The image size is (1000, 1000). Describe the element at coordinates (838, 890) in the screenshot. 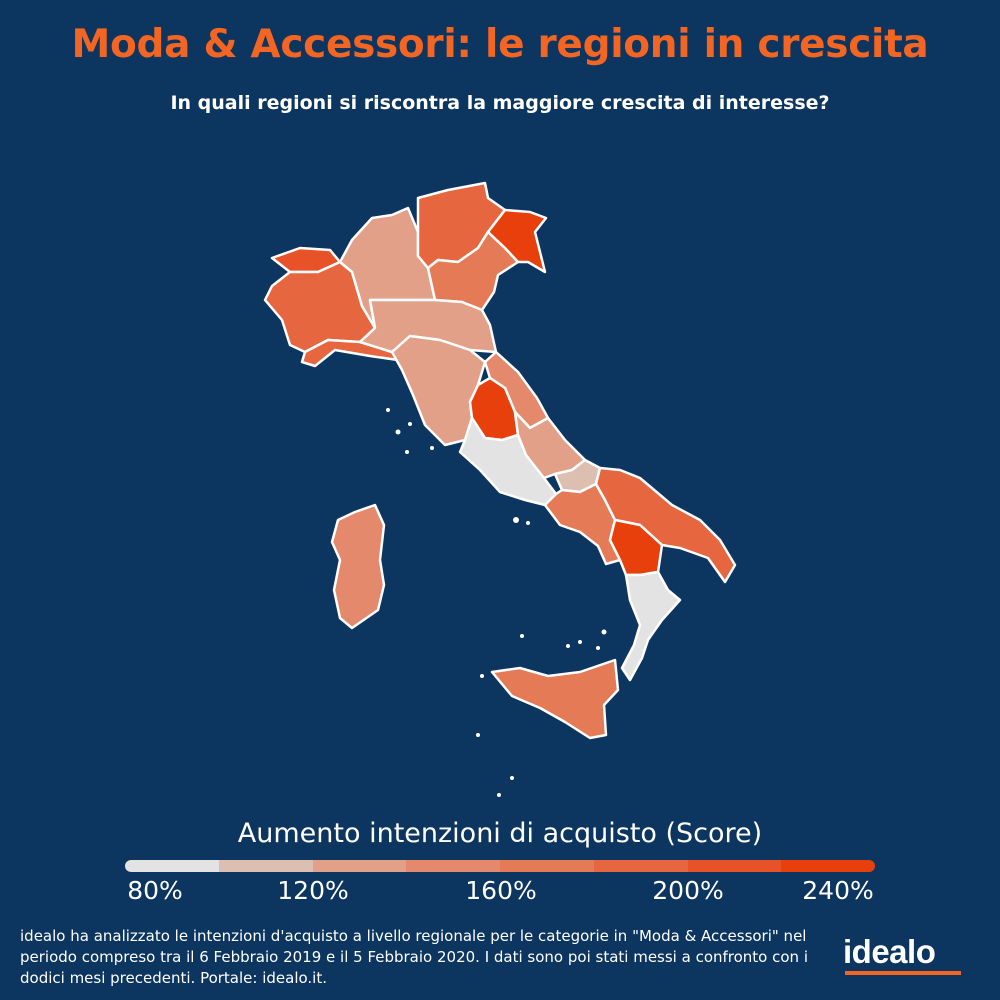

I see `legend-tick-240: 240%` at that location.